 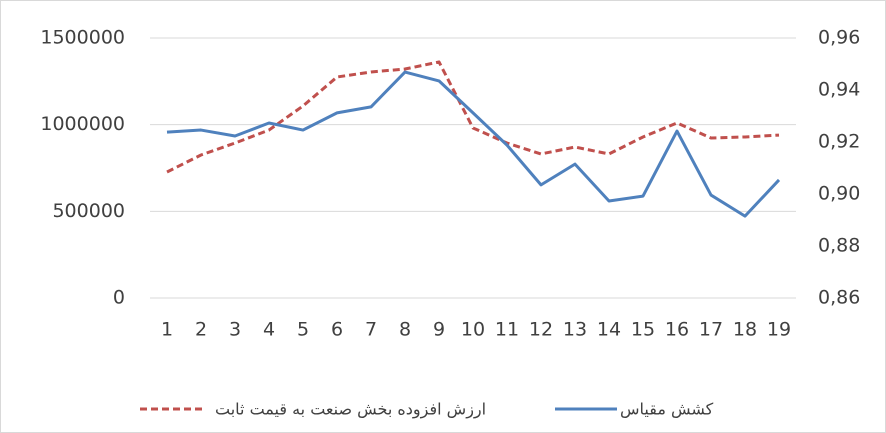 What do you see at coordinates (82, 124) in the screenshot?
I see `y-tick-label: 1000000` at bounding box center [82, 124].